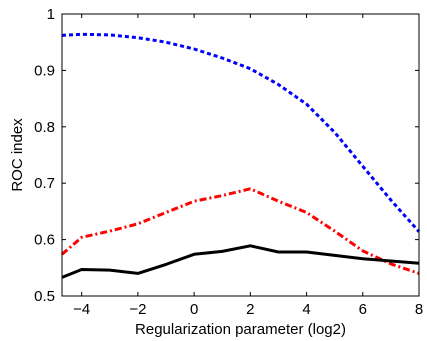  What do you see at coordinates (44, 240) in the screenshot?
I see `y-tick-label: 0.6` at bounding box center [44, 240].